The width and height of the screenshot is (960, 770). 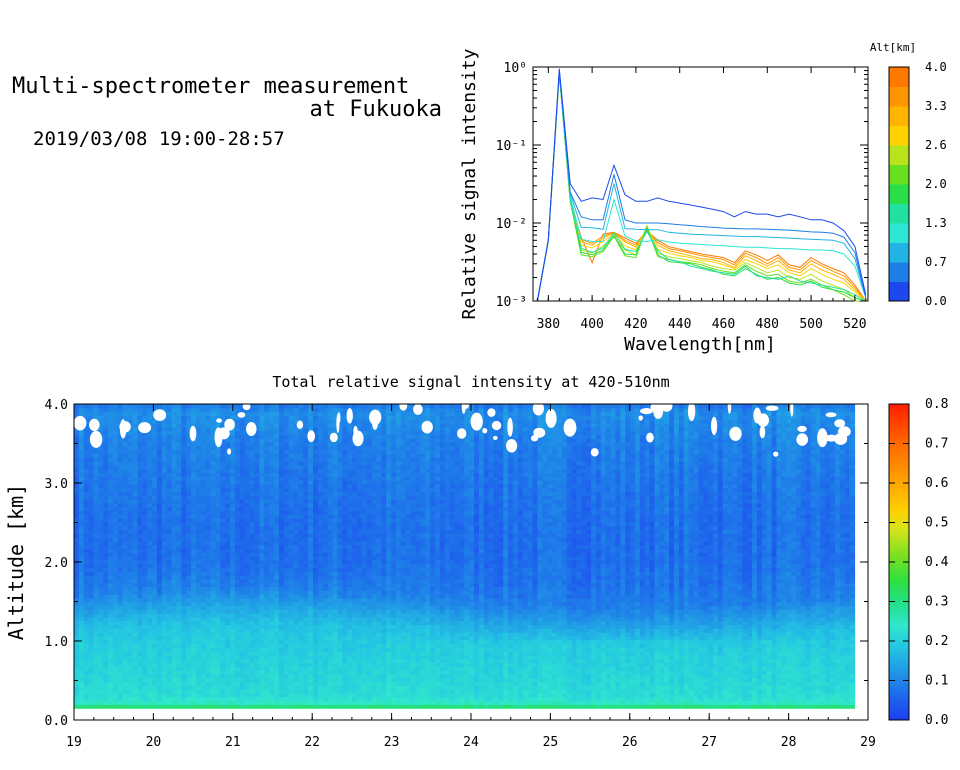 What do you see at coordinates (701, 187) in the screenshot?
I see `spectrum-series-line` at bounding box center [701, 187].